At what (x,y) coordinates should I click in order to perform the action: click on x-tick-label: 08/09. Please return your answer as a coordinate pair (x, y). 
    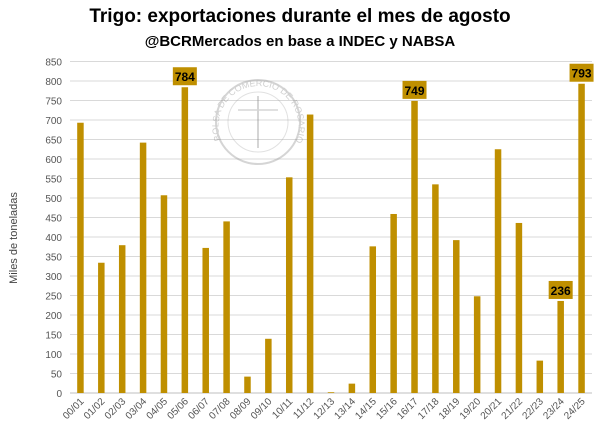
    Looking at the image, I should click on (241, 409).